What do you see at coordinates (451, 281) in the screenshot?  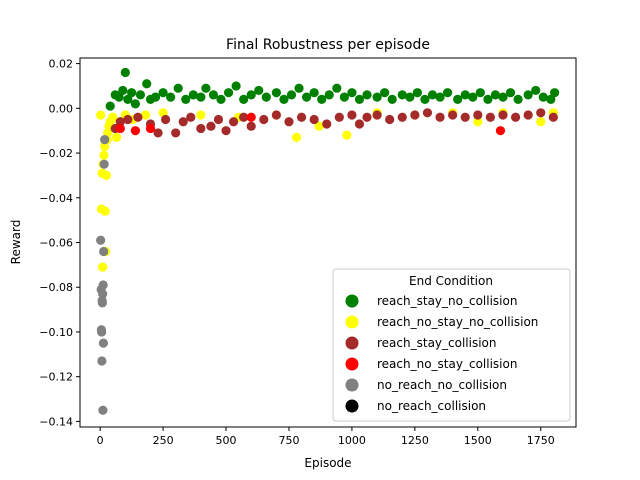 I see `legend-title: End Condition` at bounding box center [451, 281].